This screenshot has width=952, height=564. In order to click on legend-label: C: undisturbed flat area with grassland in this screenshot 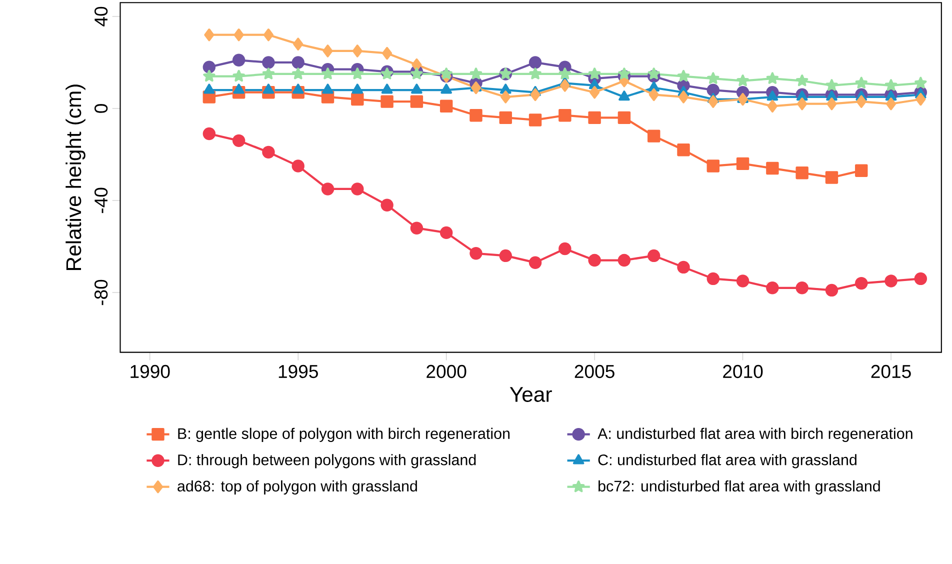, I will do `click(727, 461)`.